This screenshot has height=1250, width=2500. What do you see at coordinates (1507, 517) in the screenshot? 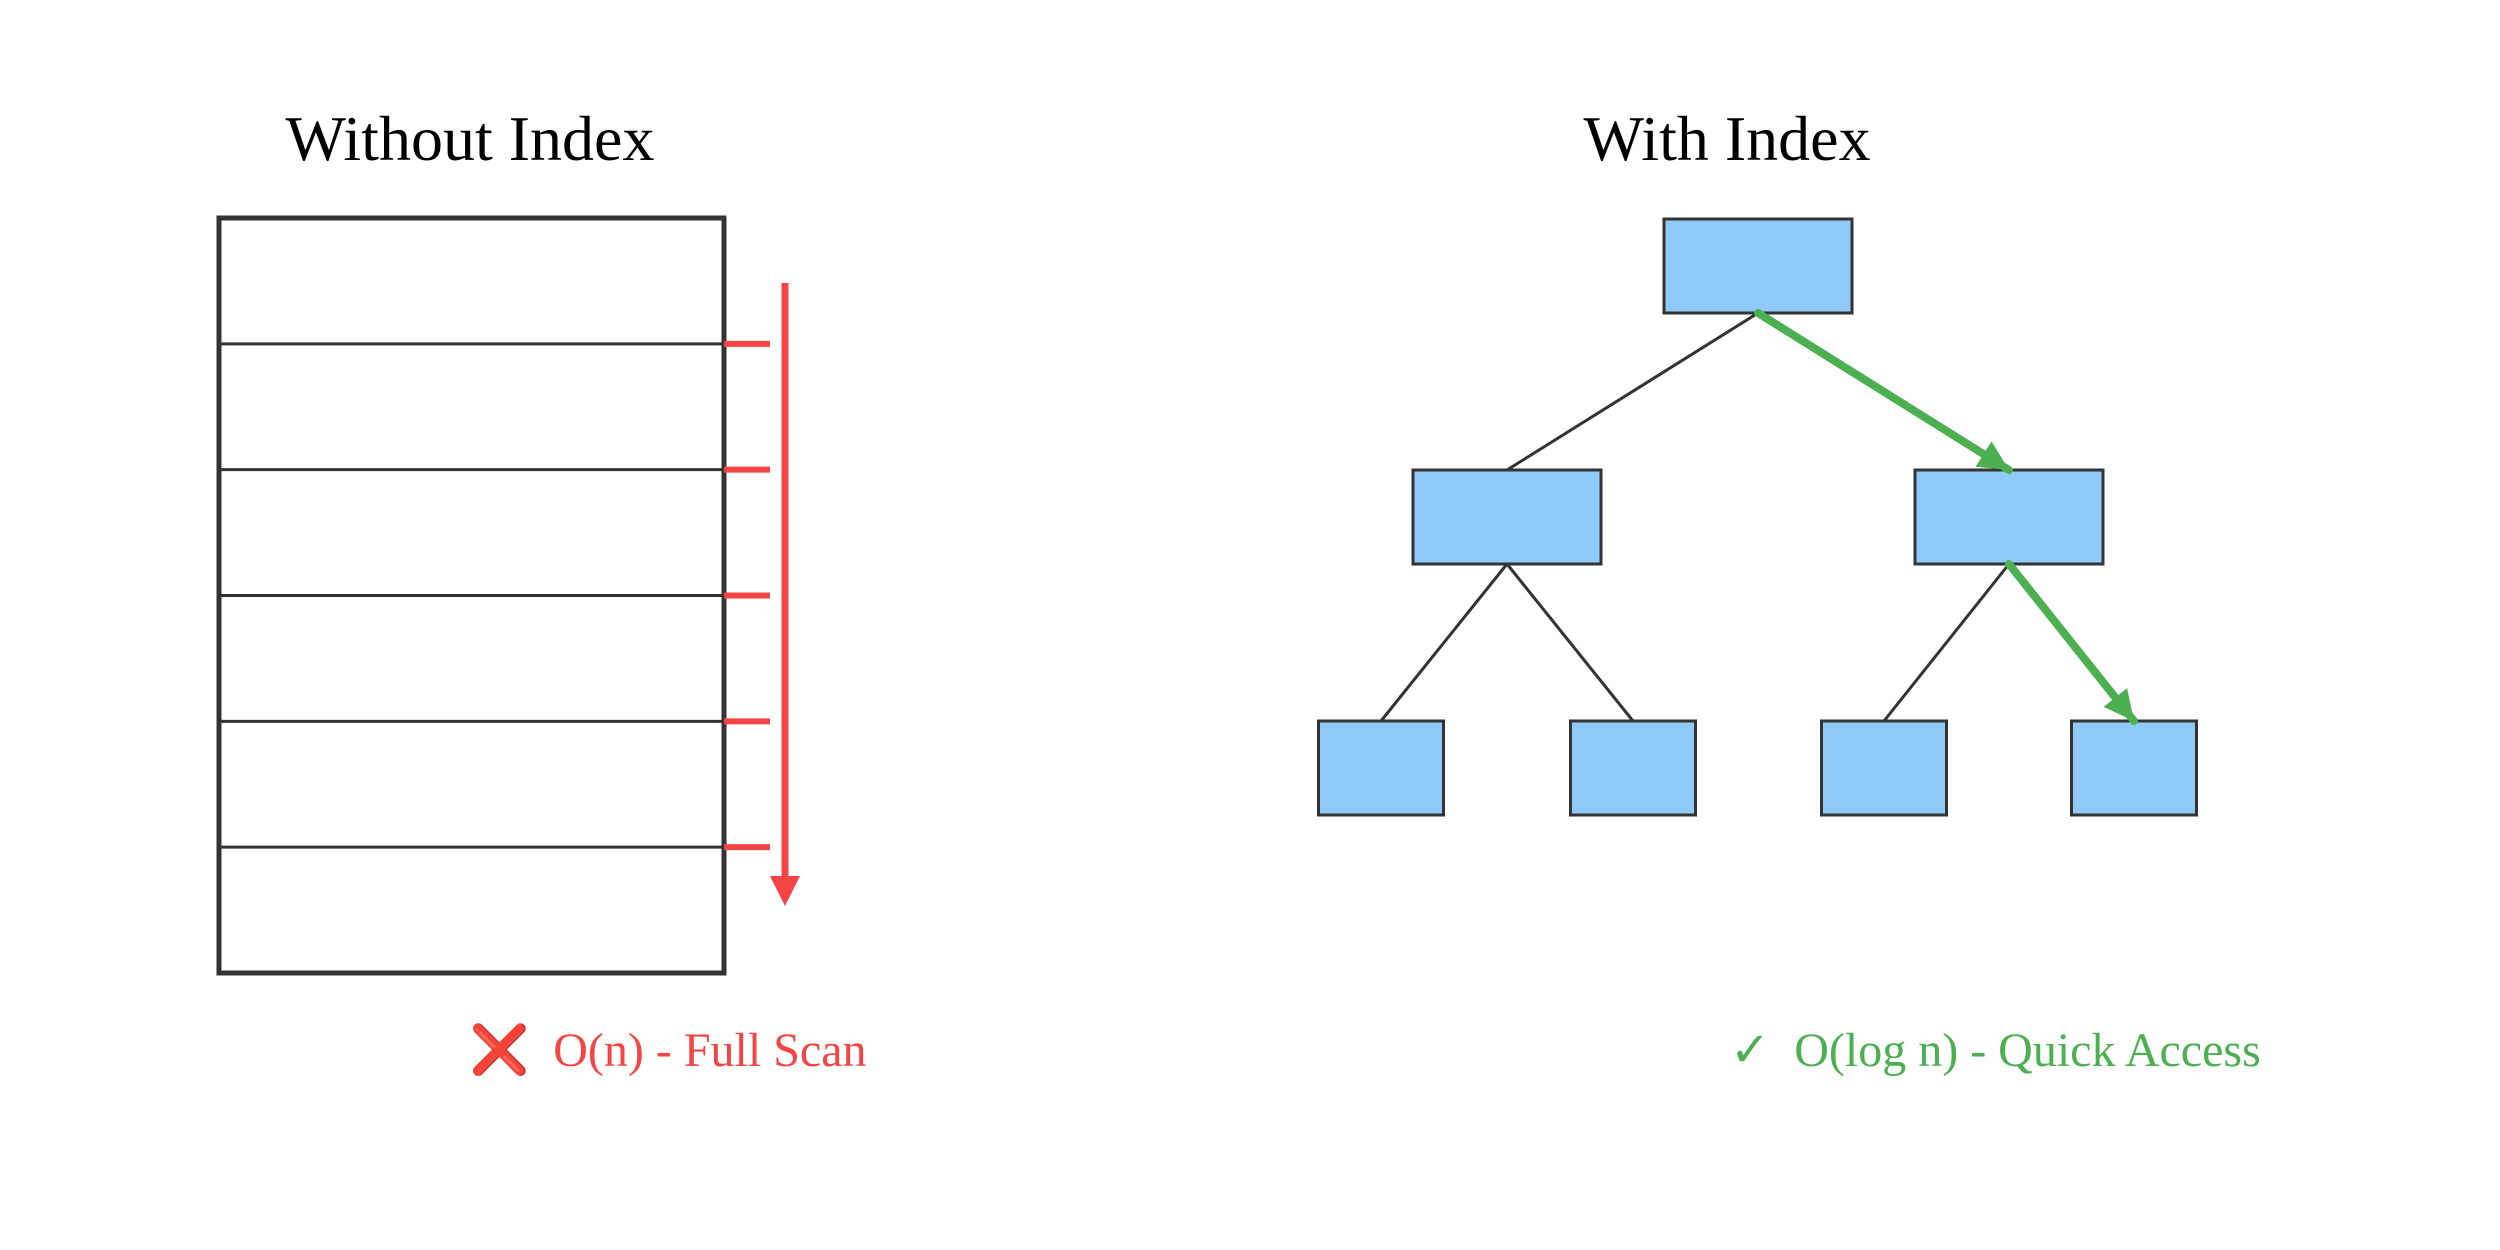
I see `tree-node-left` at bounding box center [1507, 517].